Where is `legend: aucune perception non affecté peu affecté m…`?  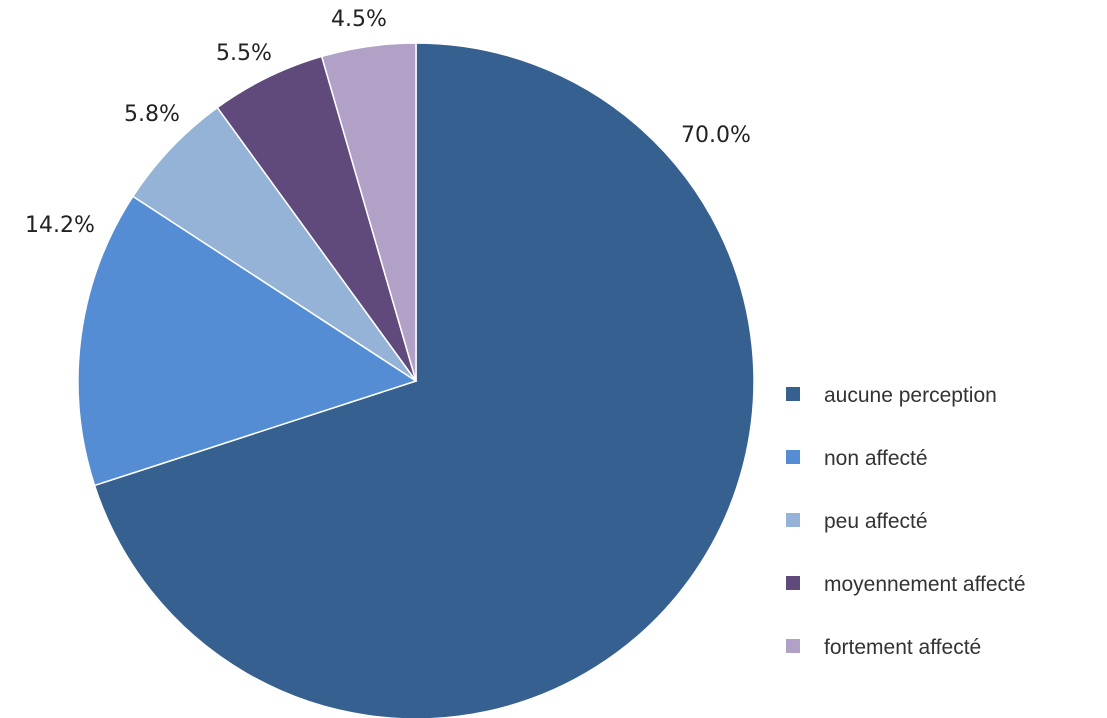
legend: aucune perception non affecté peu affecté m… is located at coordinates (906, 521).